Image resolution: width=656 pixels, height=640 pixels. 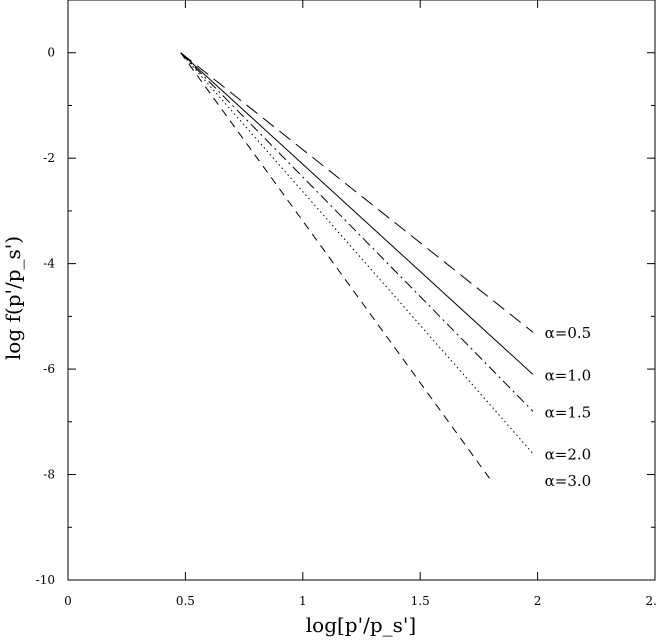 I want to click on x-tick-label: 2, so click(x=538, y=601).